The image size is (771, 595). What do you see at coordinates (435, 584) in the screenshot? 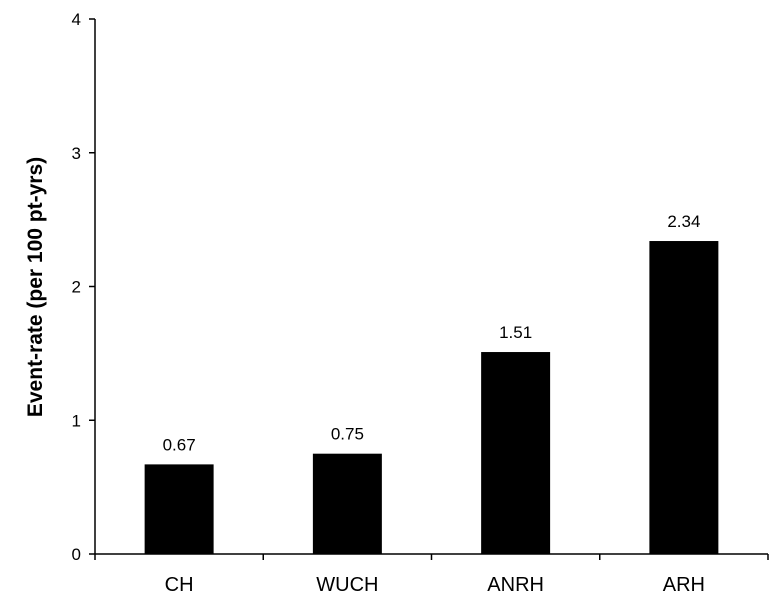
I see `x-category-labels: CH WUCH ANRH ARH` at bounding box center [435, 584].